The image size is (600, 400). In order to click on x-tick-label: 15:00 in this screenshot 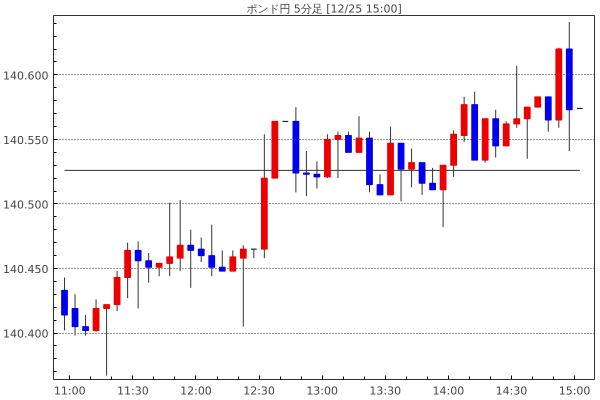, I will do `click(574, 391)`.